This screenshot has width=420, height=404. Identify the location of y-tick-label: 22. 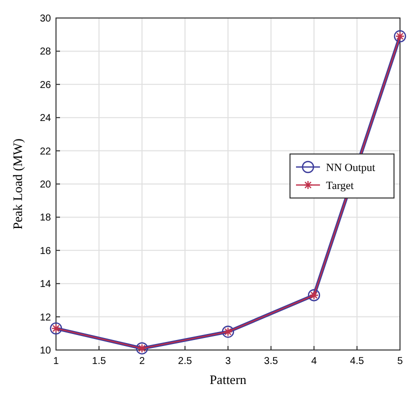
(46, 152).